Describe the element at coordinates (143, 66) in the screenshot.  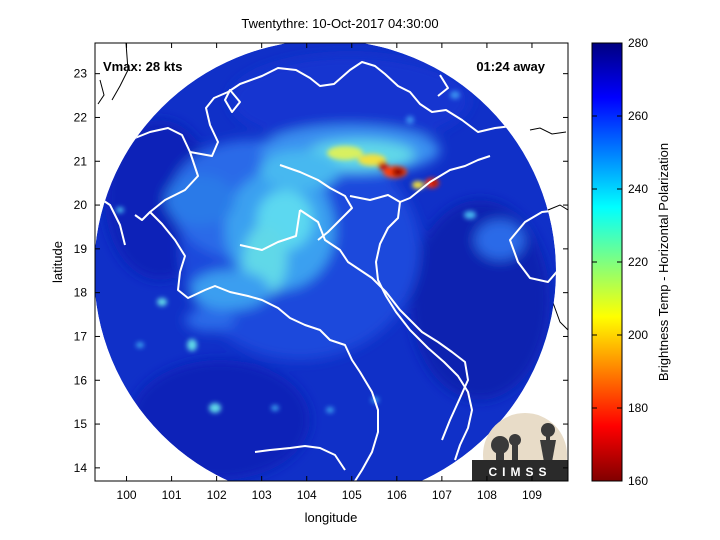
I see `vmax-label: Vmax: 28 kts` at that location.